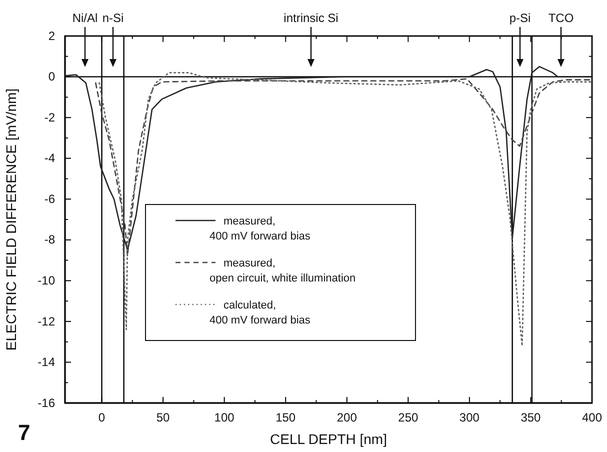 The height and width of the screenshot is (452, 607). What do you see at coordinates (328, 439) in the screenshot?
I see `x-axis-title: CELL DEPTH [nm]` at bounding box center [328, 439].